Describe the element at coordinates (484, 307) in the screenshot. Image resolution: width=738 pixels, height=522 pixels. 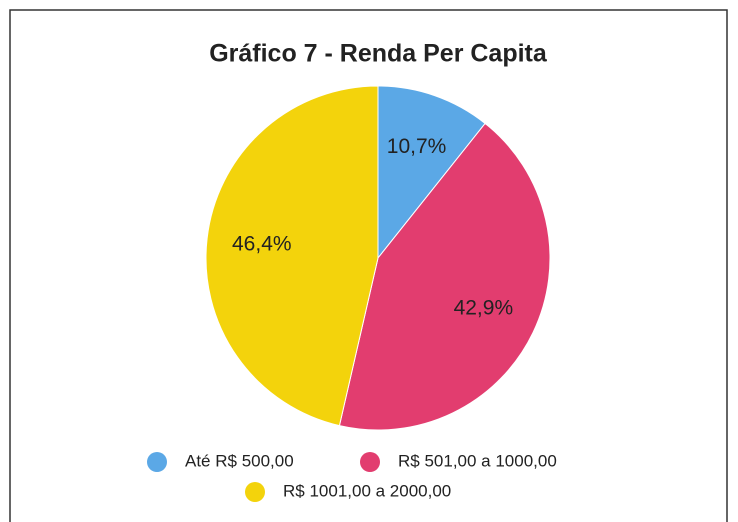
I see `data-label: 42,9%` at that location.